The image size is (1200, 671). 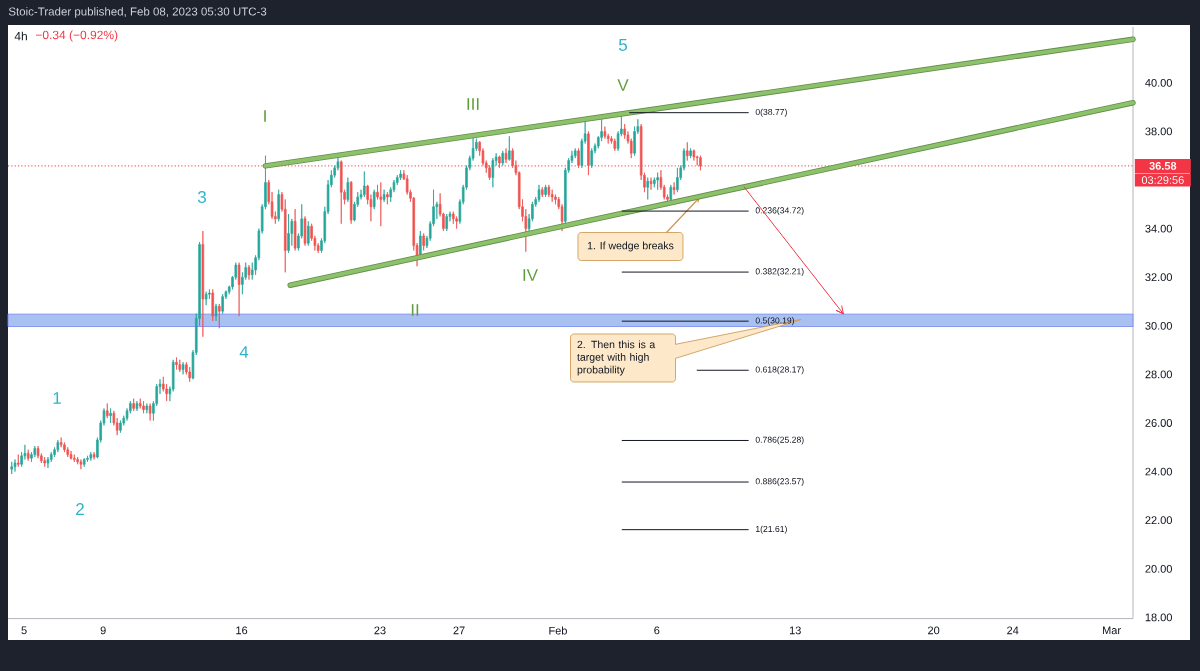 What do you see at coordinates (616, 358) in the screenshot?
I see `annotation: 2. Then this is a target with high probability` at bounding box center [616, 358].